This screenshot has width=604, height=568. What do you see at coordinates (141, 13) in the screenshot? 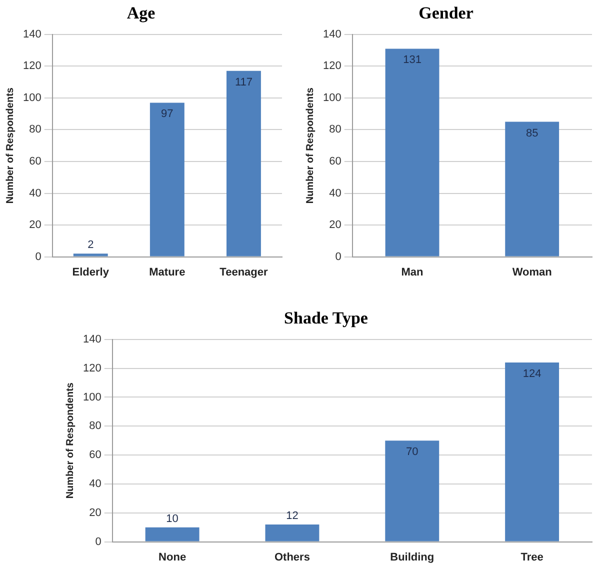
I see `chart-title: Age` at bounding box center [141, 13].